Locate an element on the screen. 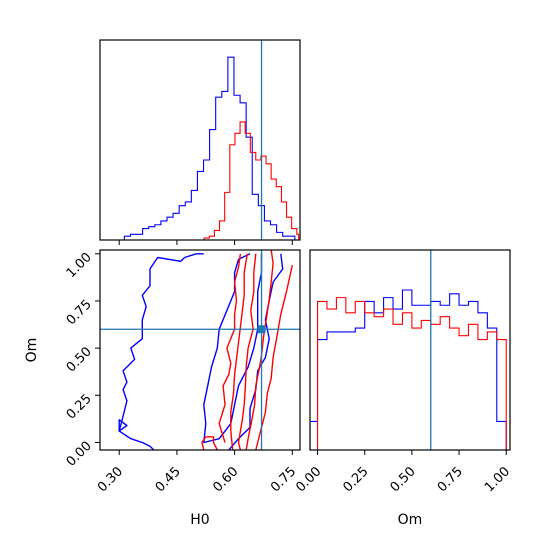 This screenshot has width=550, height=550. y-axis-label-om: Om is located at coordinates (32, 350).